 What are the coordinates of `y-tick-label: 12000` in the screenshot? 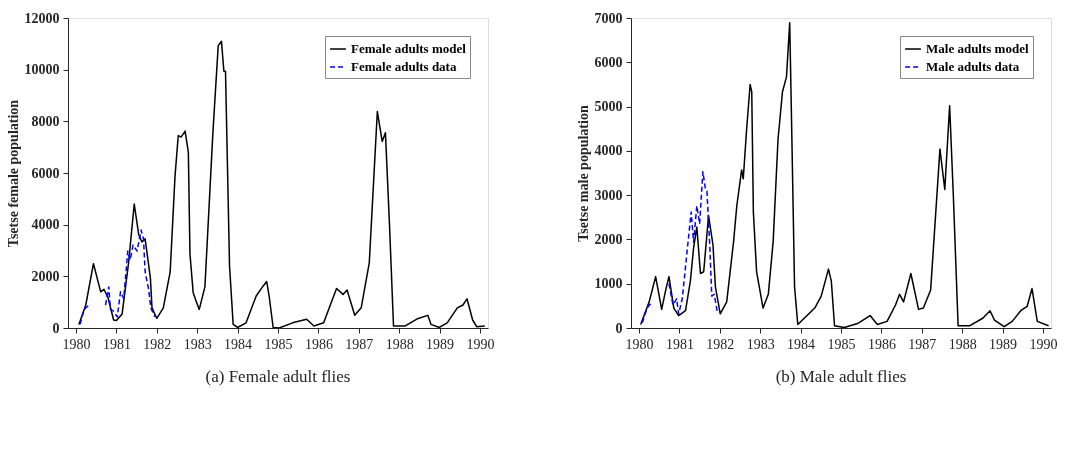 It's located at (42, 18).